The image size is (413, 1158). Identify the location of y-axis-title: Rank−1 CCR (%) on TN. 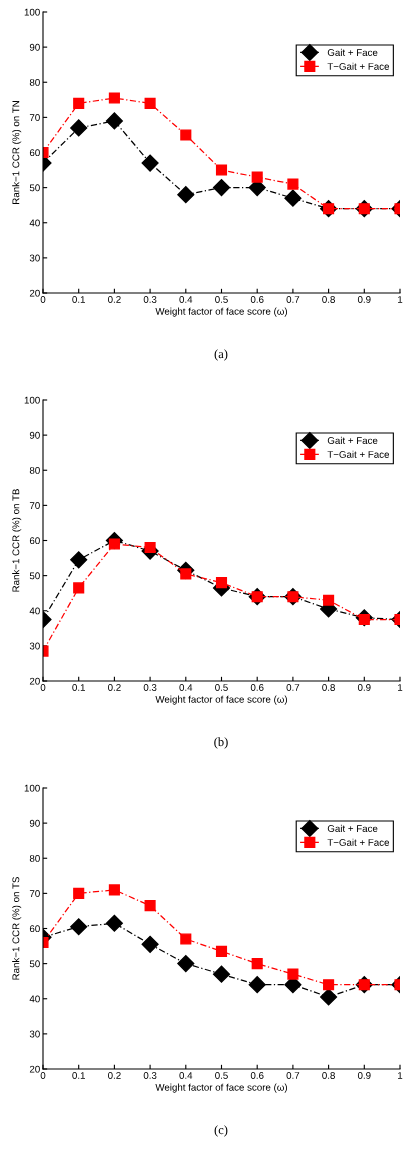
(17, 152).